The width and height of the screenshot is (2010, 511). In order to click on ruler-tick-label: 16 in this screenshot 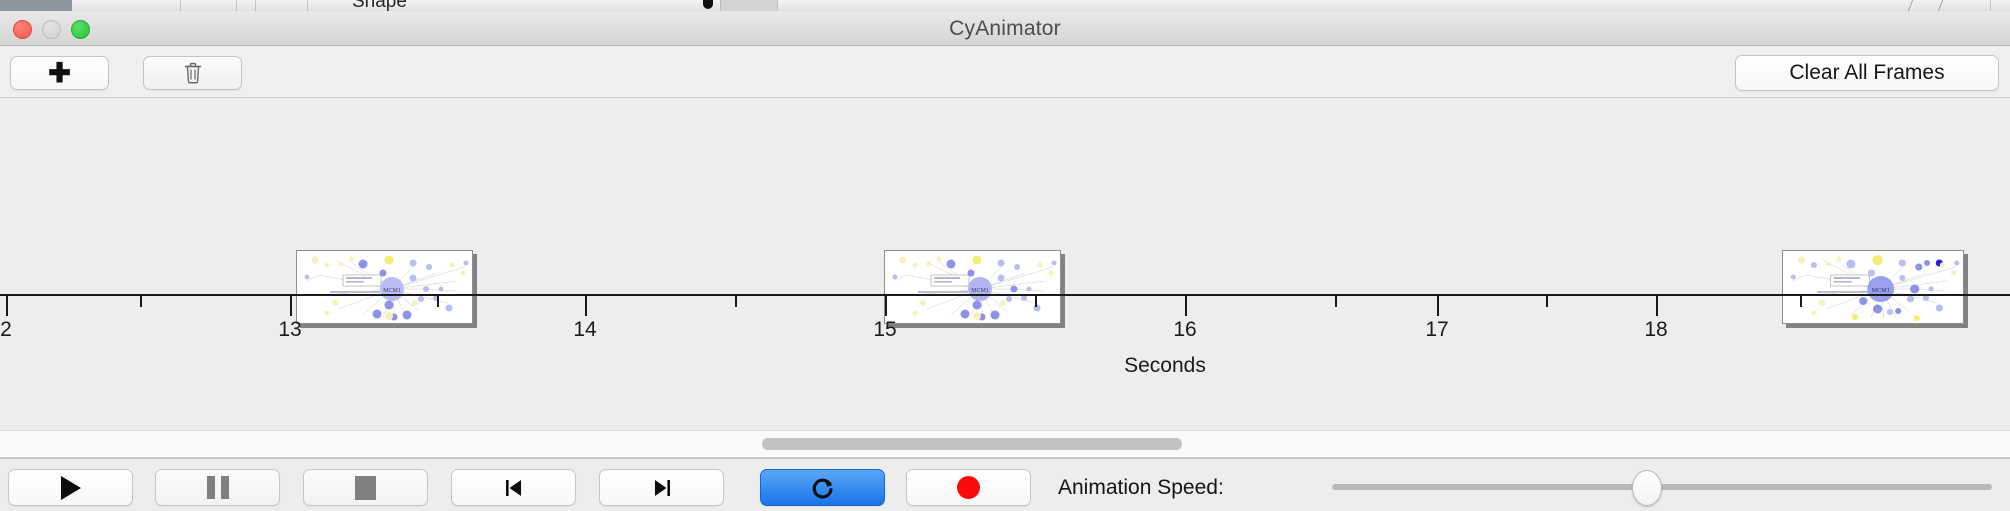, I will do `click(1185, 329)`.